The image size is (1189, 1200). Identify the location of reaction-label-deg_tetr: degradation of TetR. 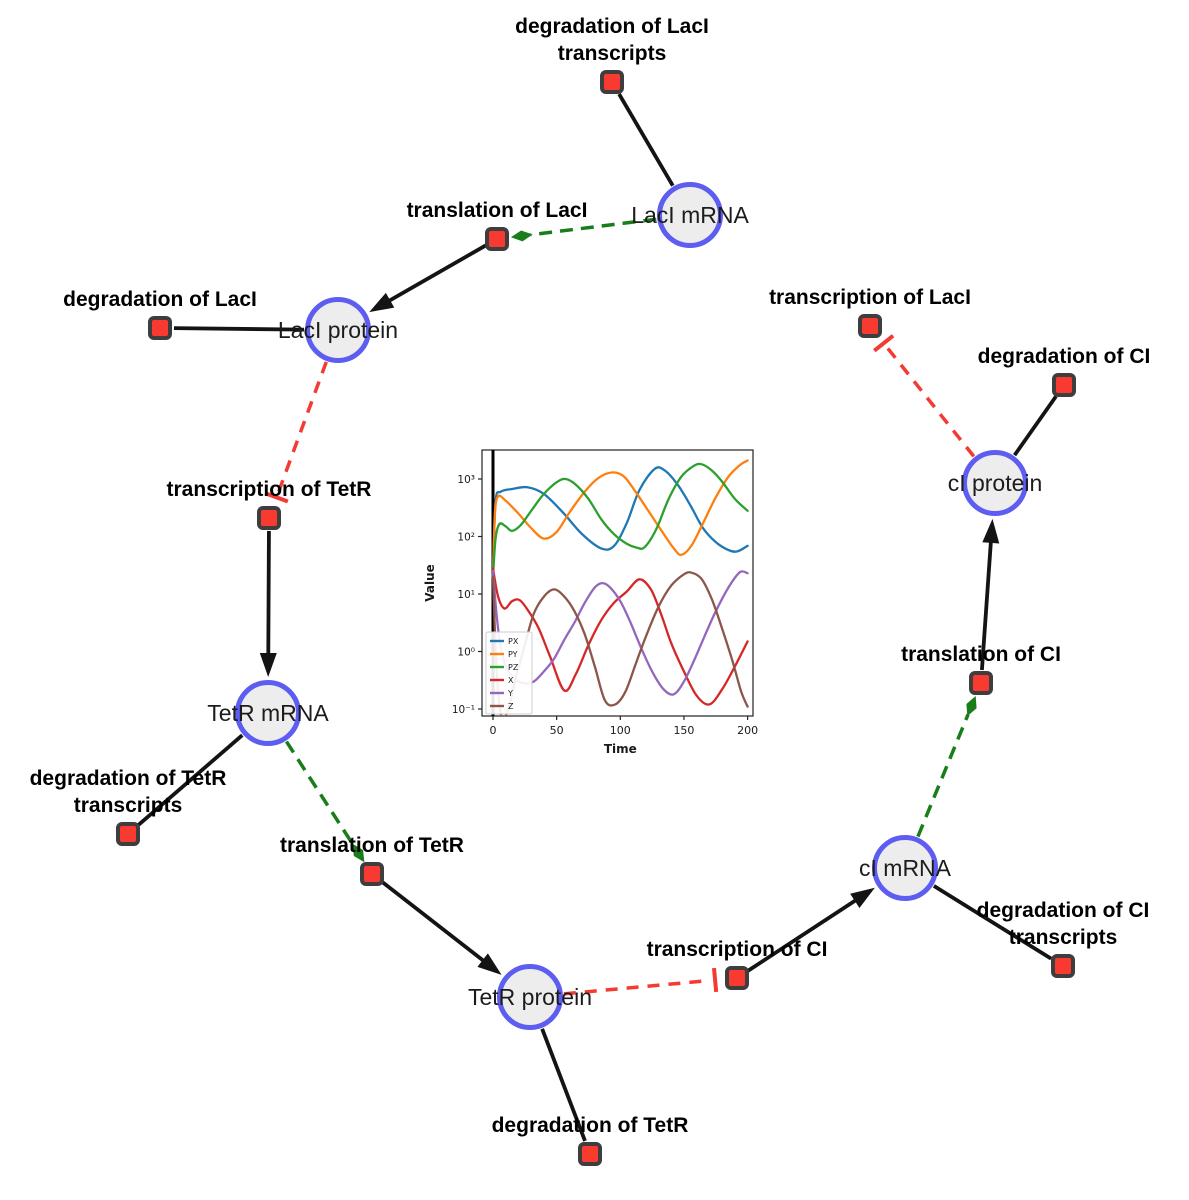
(590, 1125).